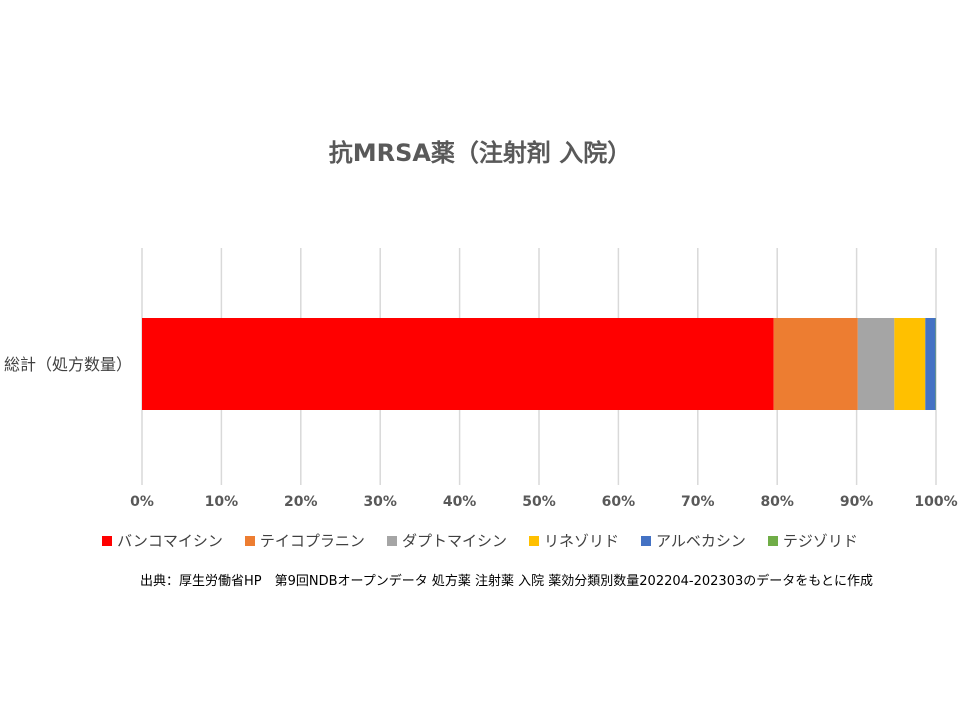 The image size is (960, 720). I want to click on category-labels: 総計（処方数量）, so click(68, 364).